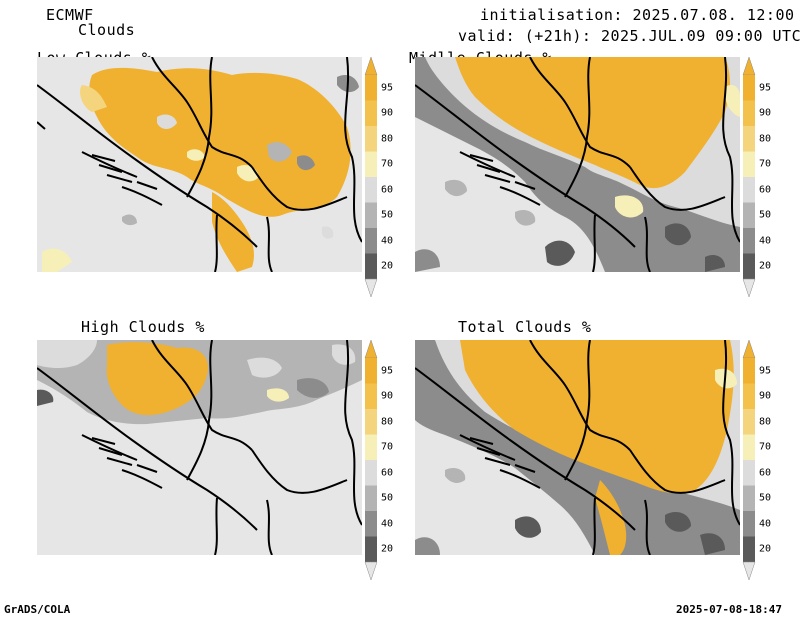 This screenshot has width=800, height=618. I want to click on borders-high, so click(199, 447).